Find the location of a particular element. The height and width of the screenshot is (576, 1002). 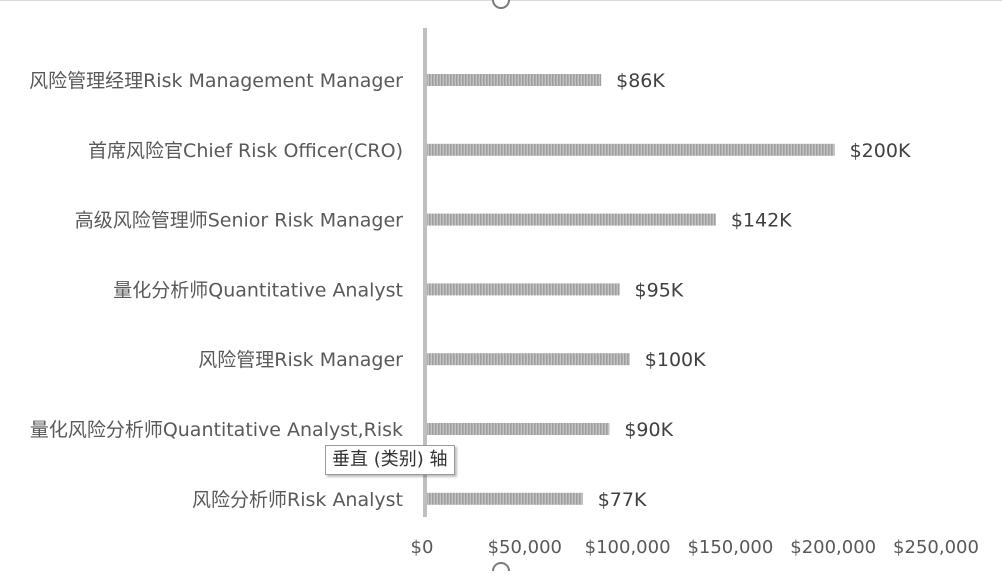

top-resize-handle is located at coordinates (501, 4).